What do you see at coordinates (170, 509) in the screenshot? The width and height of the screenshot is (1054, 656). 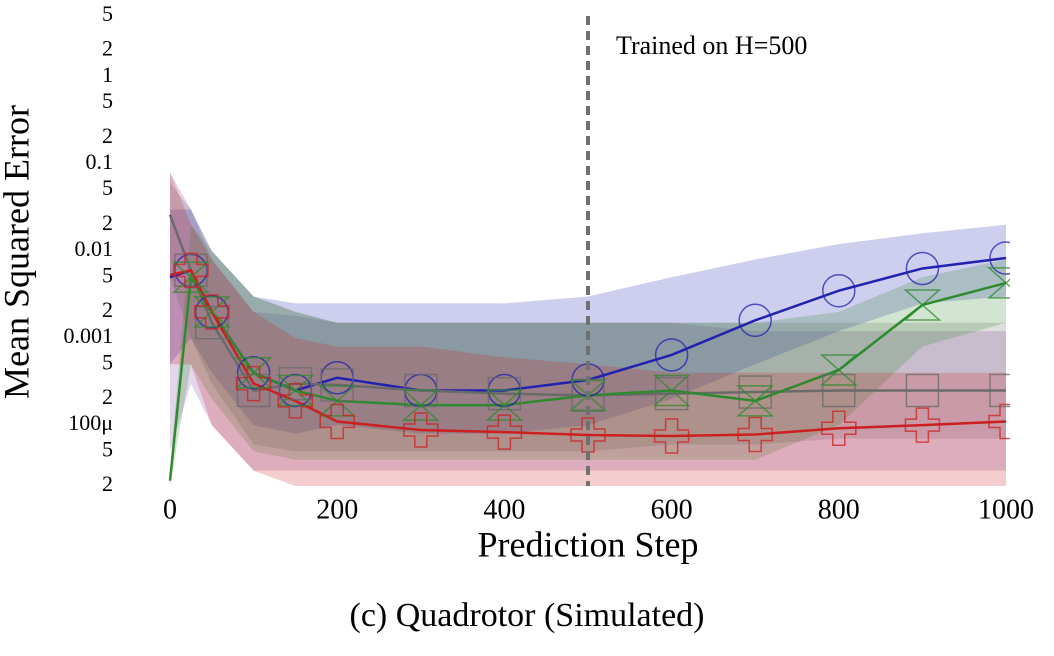 I see `x-tick-label: 0` at bounding box center [170, 509].